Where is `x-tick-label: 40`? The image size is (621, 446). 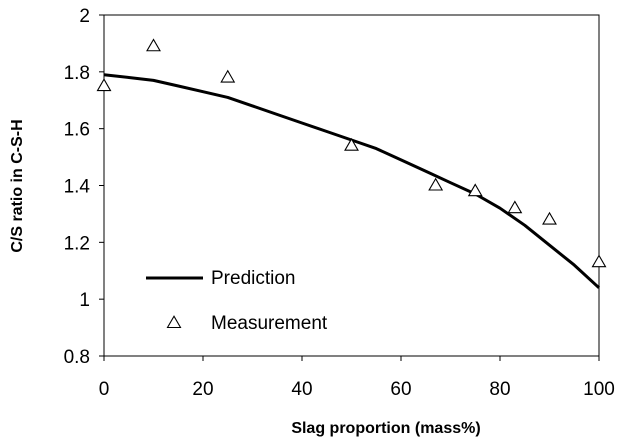 x-tick-label: 40 is located at coordinates (301, 389).